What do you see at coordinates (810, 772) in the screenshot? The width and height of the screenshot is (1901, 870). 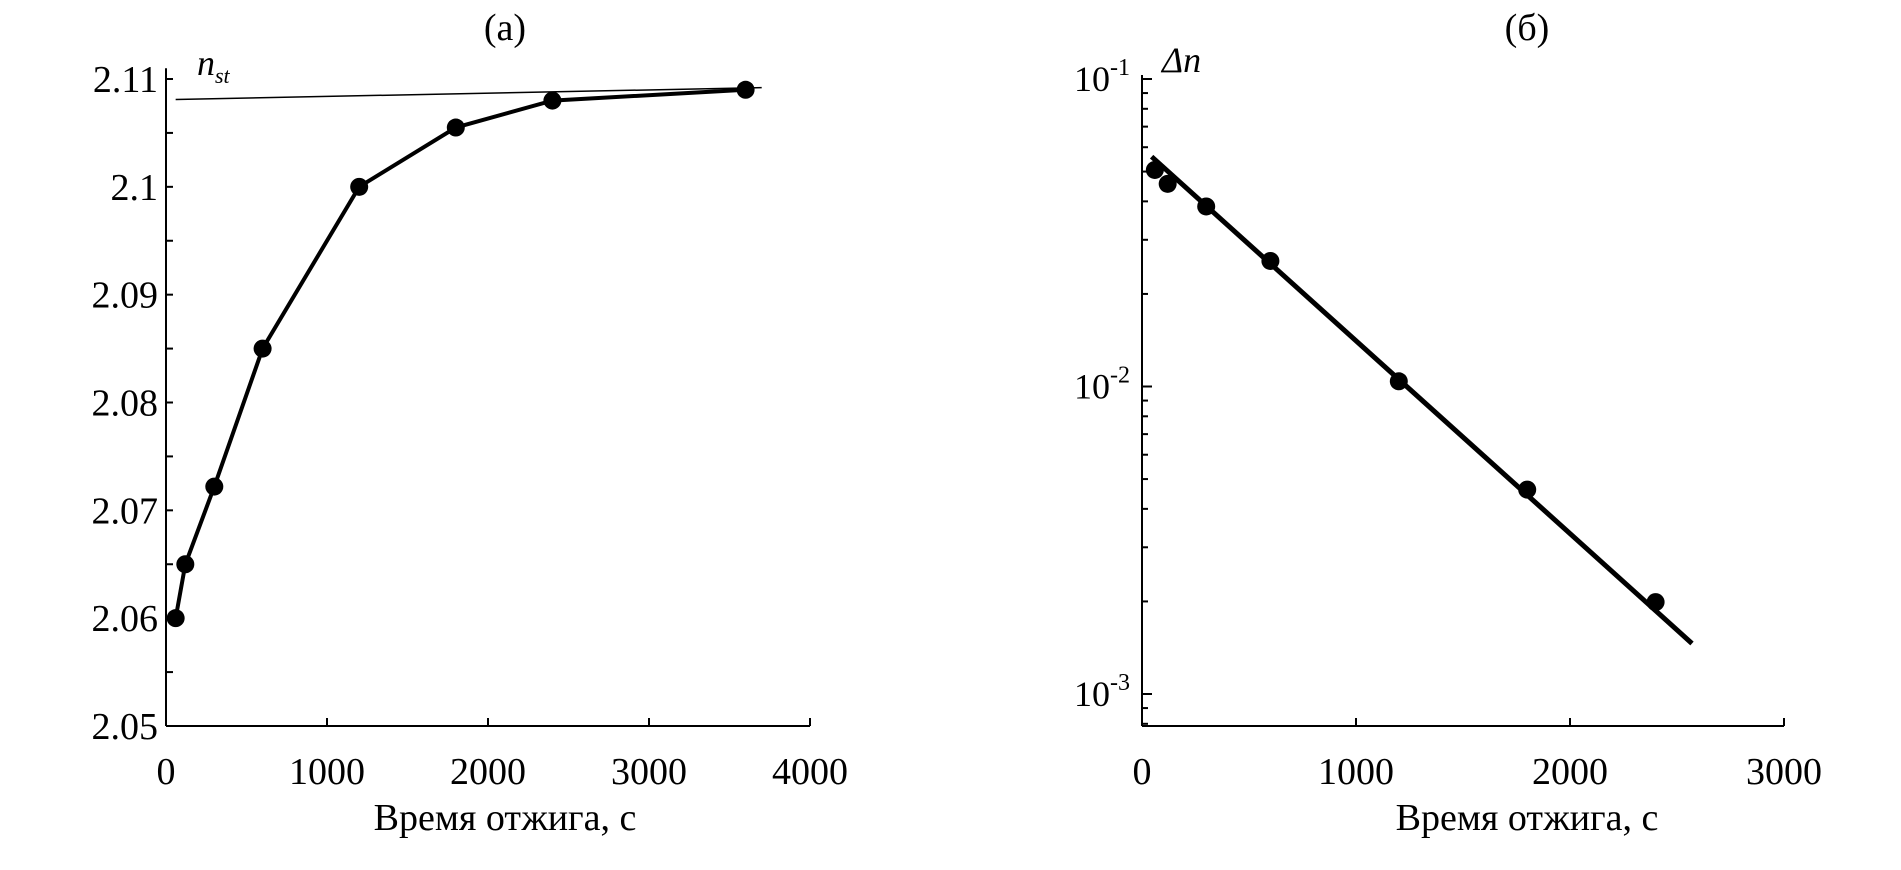 I see `x-tick-label: 4000` at bounding box center [810, 772].